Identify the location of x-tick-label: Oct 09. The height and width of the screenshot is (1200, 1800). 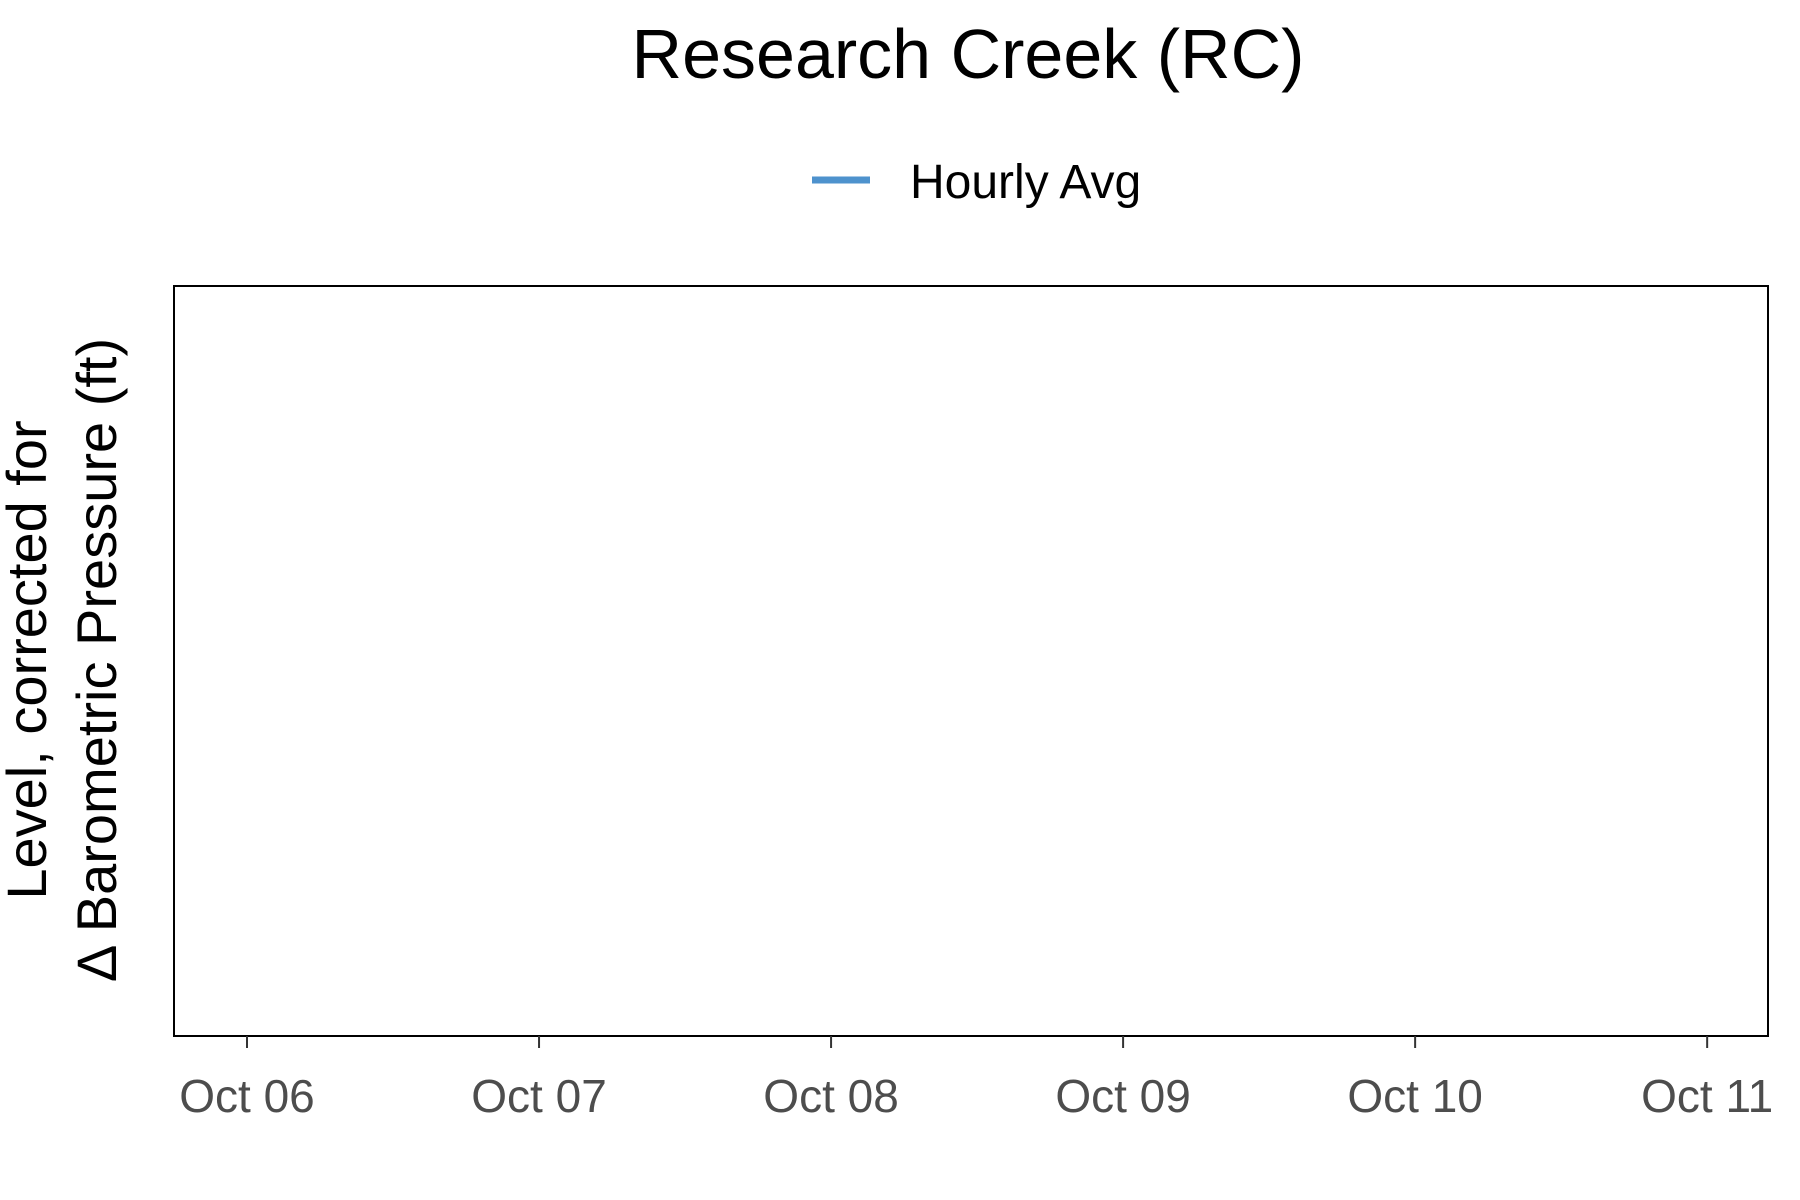
(1123, 1096).